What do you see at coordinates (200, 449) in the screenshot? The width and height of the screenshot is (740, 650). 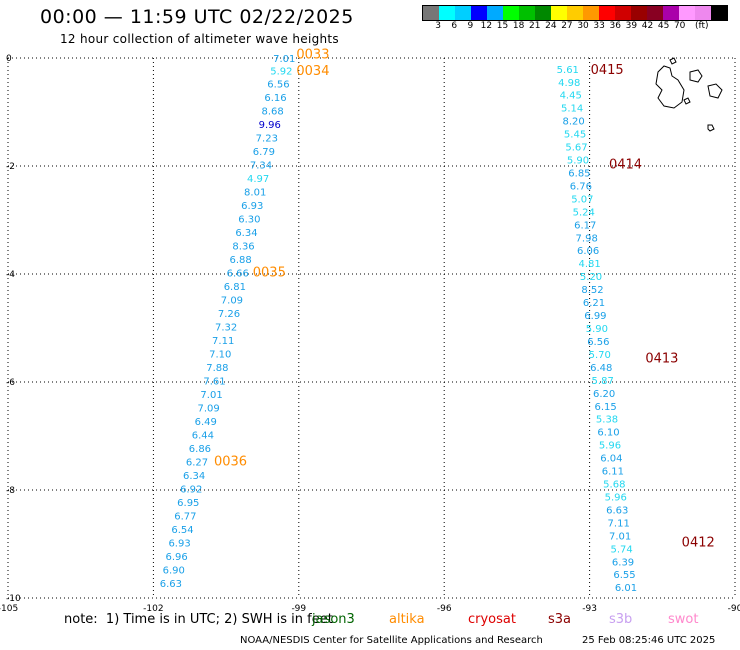 I see `swh-value-left: 6.86` at bounding box center [200, 449].